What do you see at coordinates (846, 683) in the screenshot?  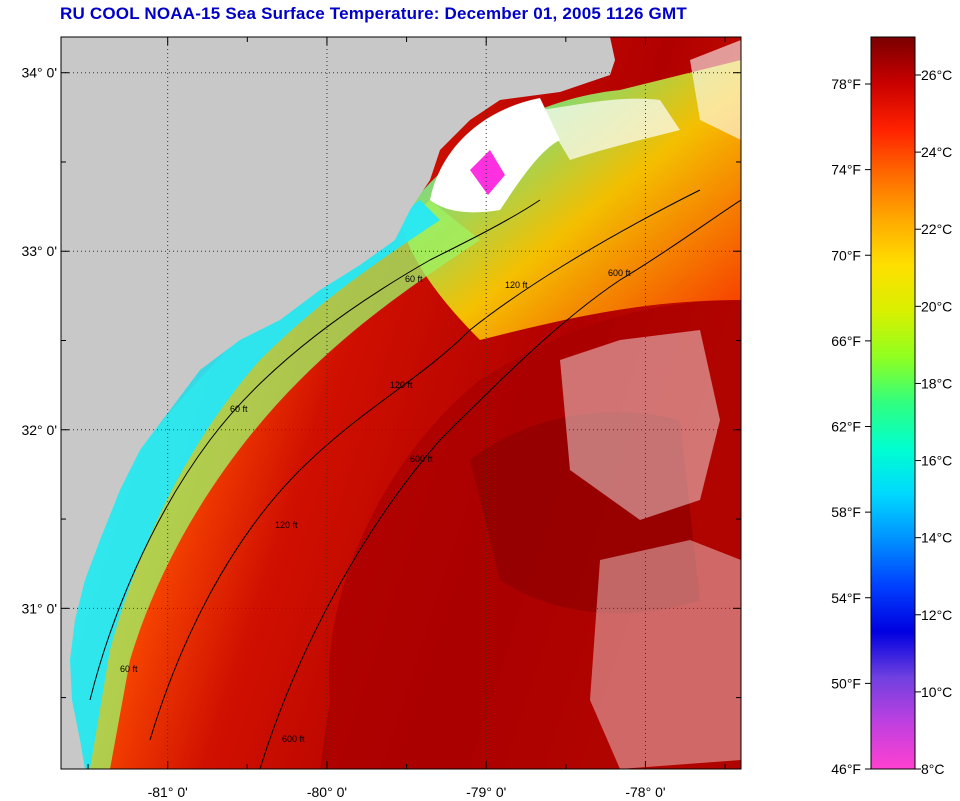 I see `colorbar-f-label: 50°F` at bounding box center [846, 683].